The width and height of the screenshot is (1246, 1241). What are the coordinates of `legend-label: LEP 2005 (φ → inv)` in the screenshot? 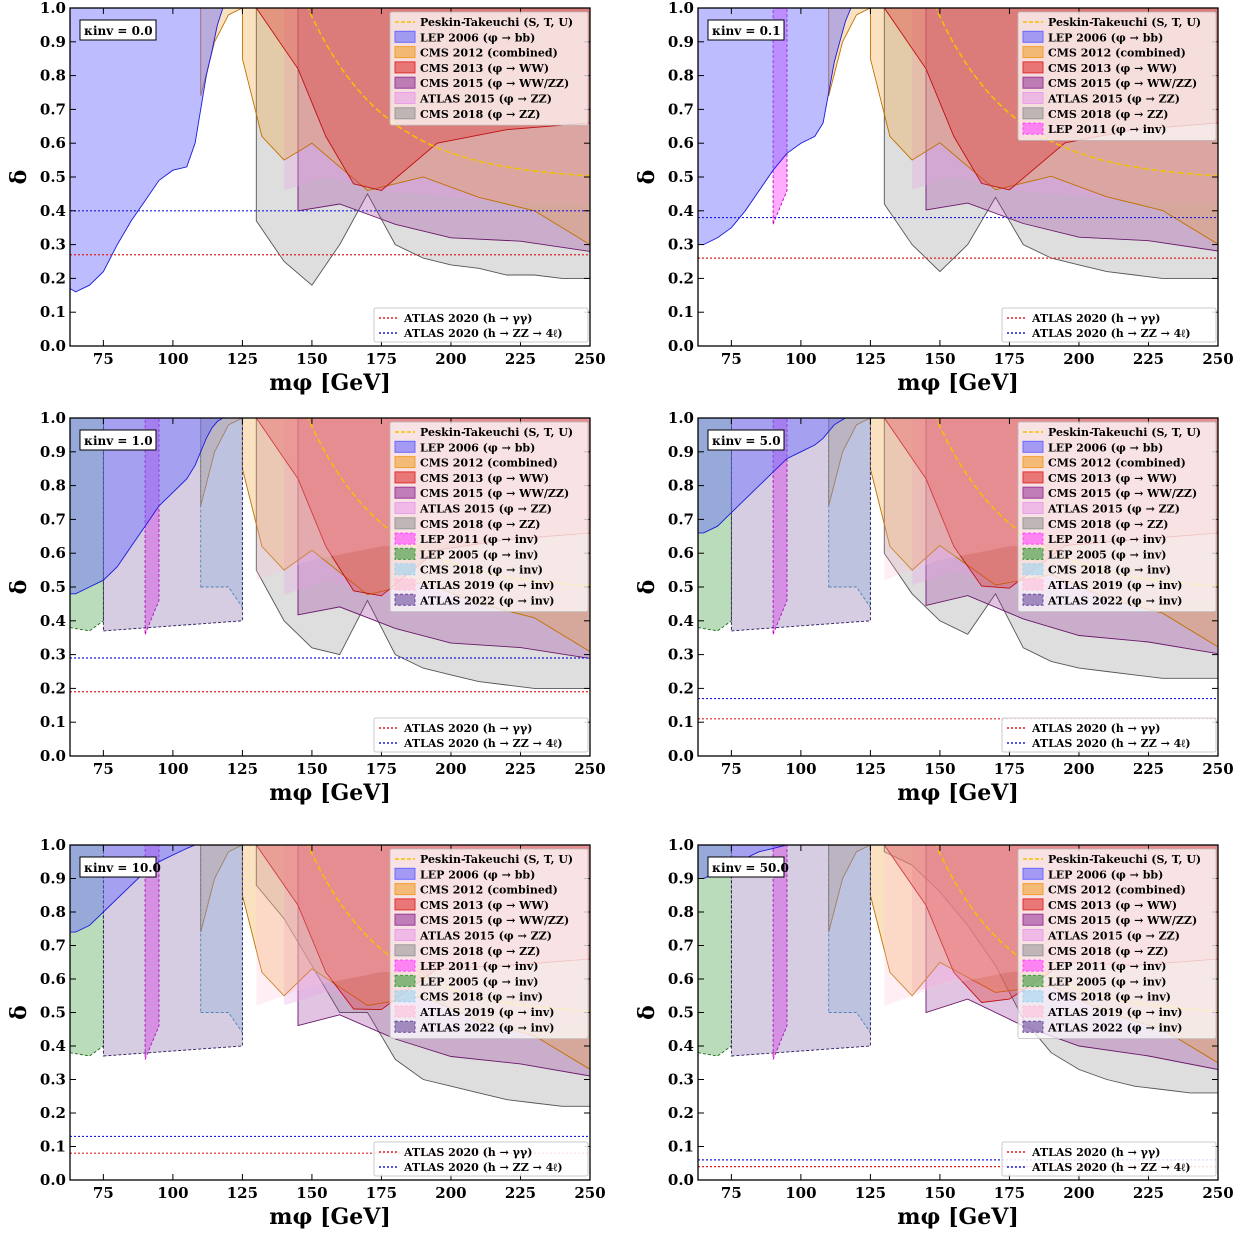 It's located at (1107, 981).